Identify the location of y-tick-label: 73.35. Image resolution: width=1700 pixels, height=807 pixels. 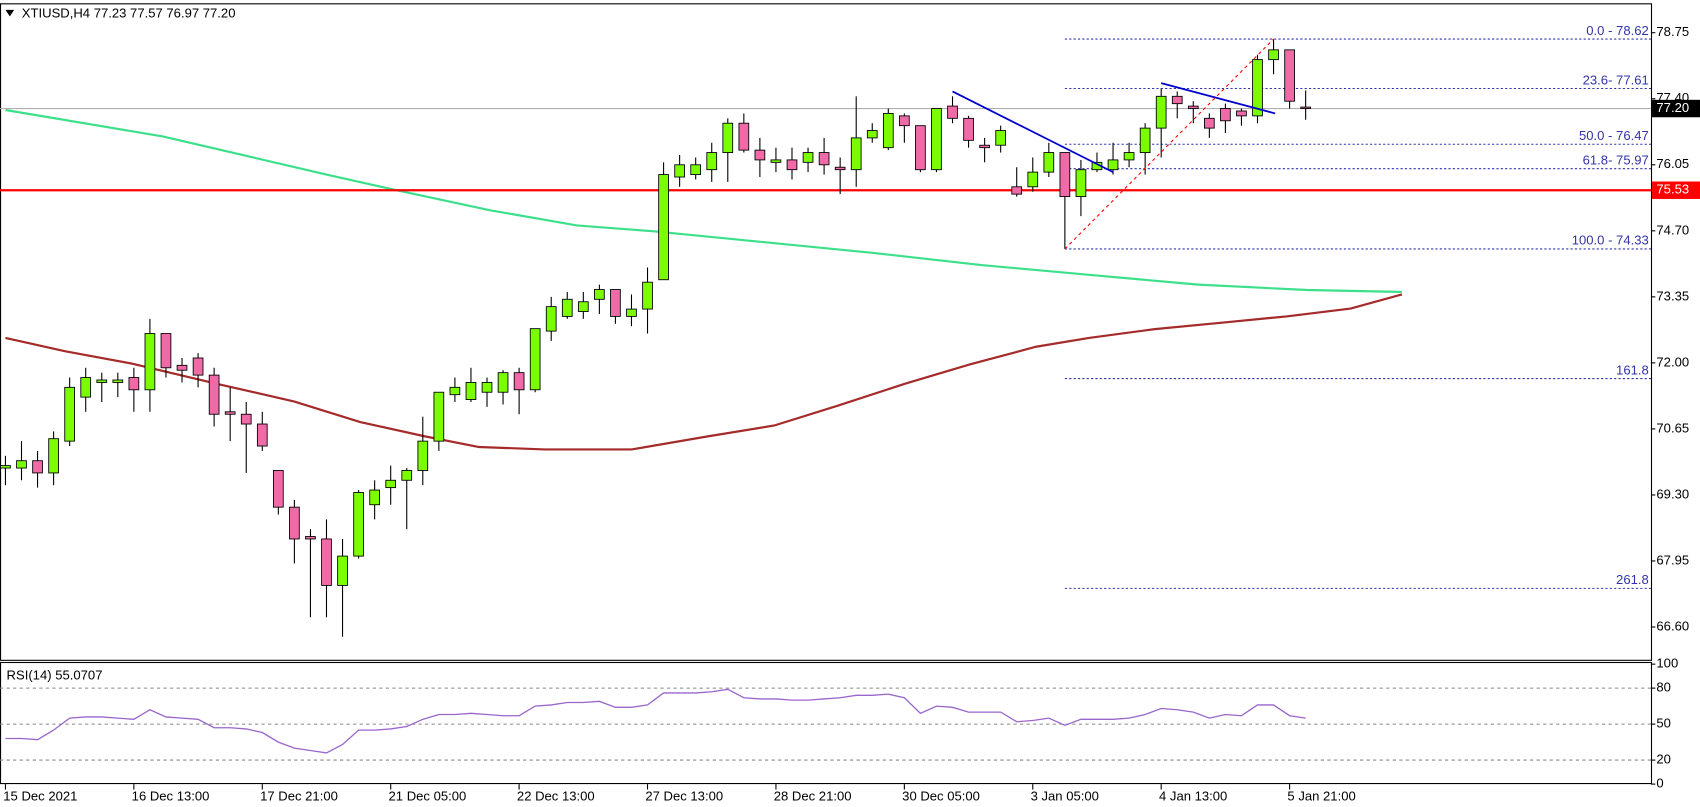
(1672, 295).